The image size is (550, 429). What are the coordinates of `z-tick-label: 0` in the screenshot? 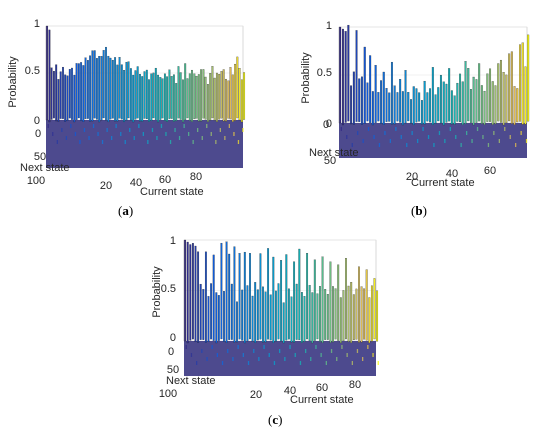 It's located at (37, 121).